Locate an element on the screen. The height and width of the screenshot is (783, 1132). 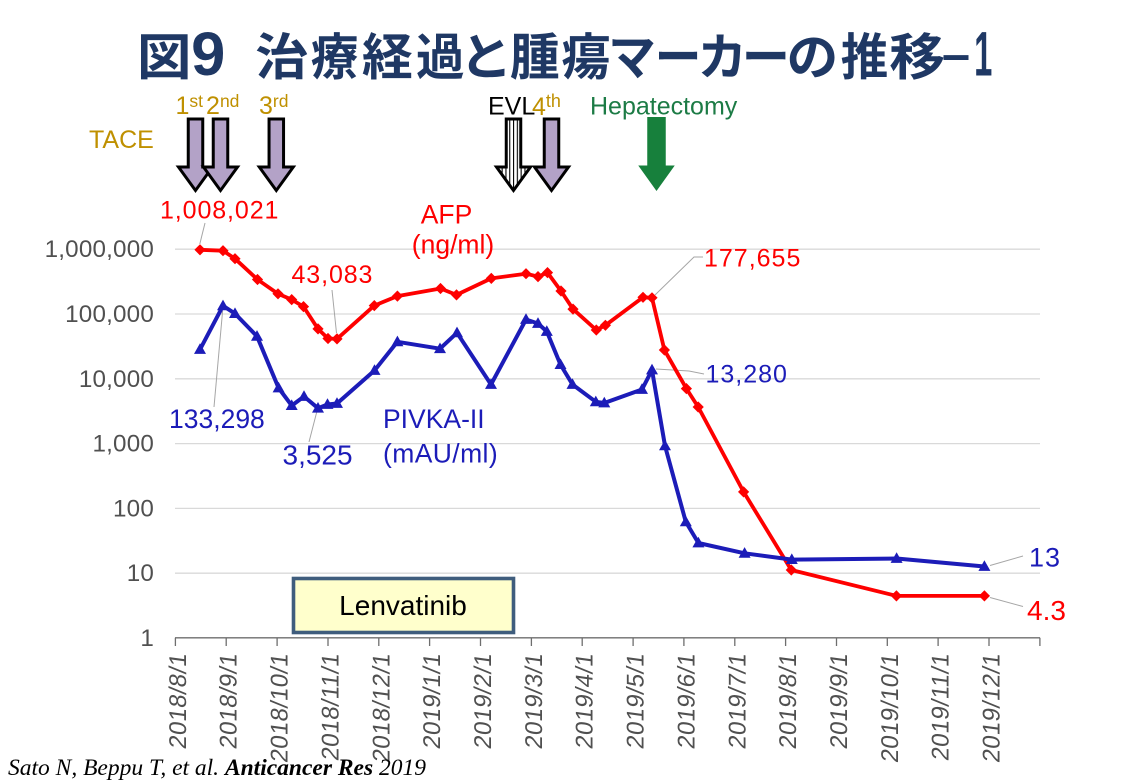
svg-text: AFP is located at coordinates (447, 215).